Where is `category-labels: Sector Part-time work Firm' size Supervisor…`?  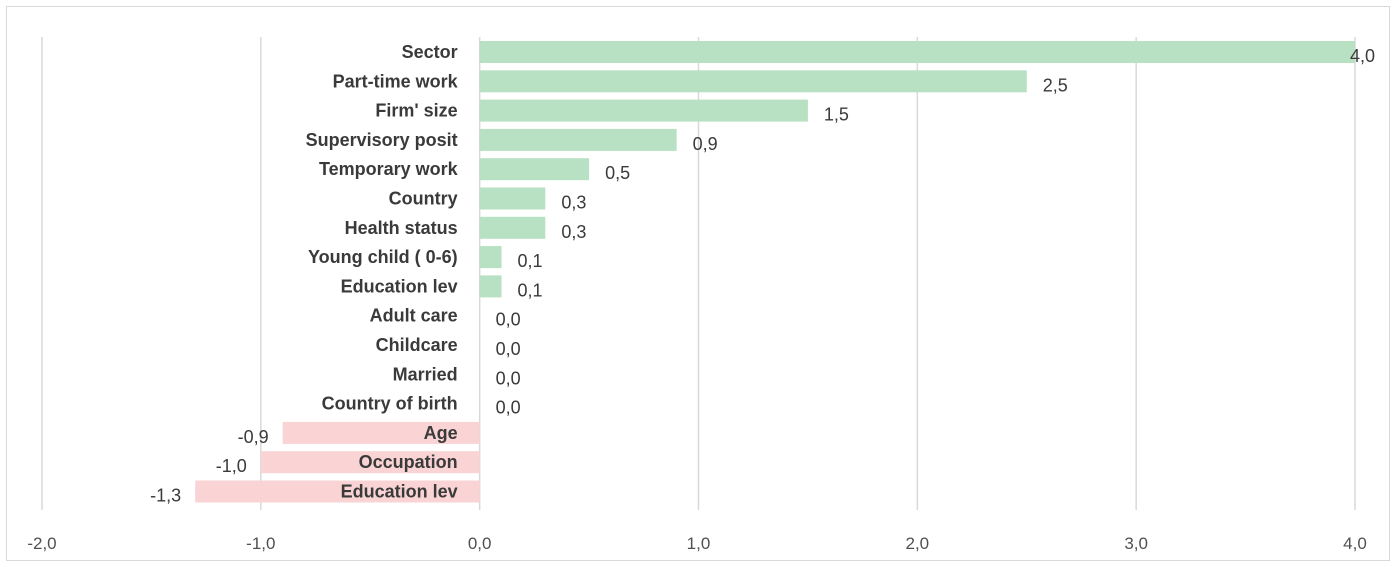 category-labels: Sector Part-time work Firm' size Supervisor… is located at coordinates (382, 272).